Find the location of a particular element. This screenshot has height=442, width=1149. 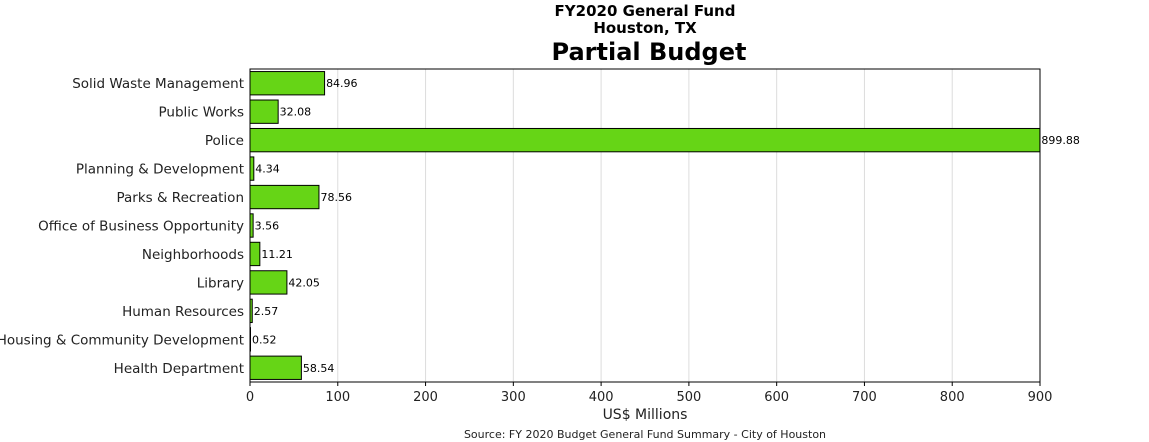

data-label: 42.05 is located at coordinates (304, 282).